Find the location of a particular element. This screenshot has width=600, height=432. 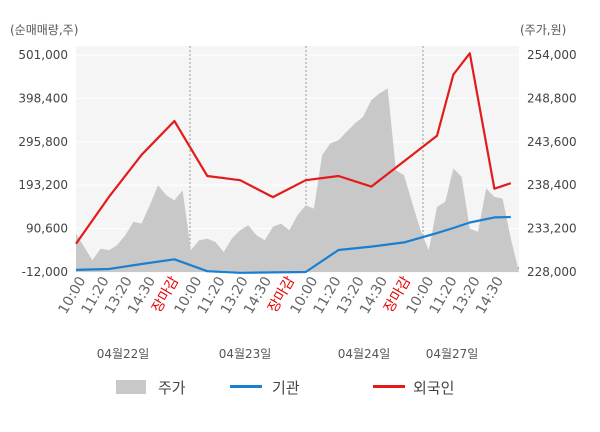

legend-institution-label: 기관 is located at coordinates (286, 388).